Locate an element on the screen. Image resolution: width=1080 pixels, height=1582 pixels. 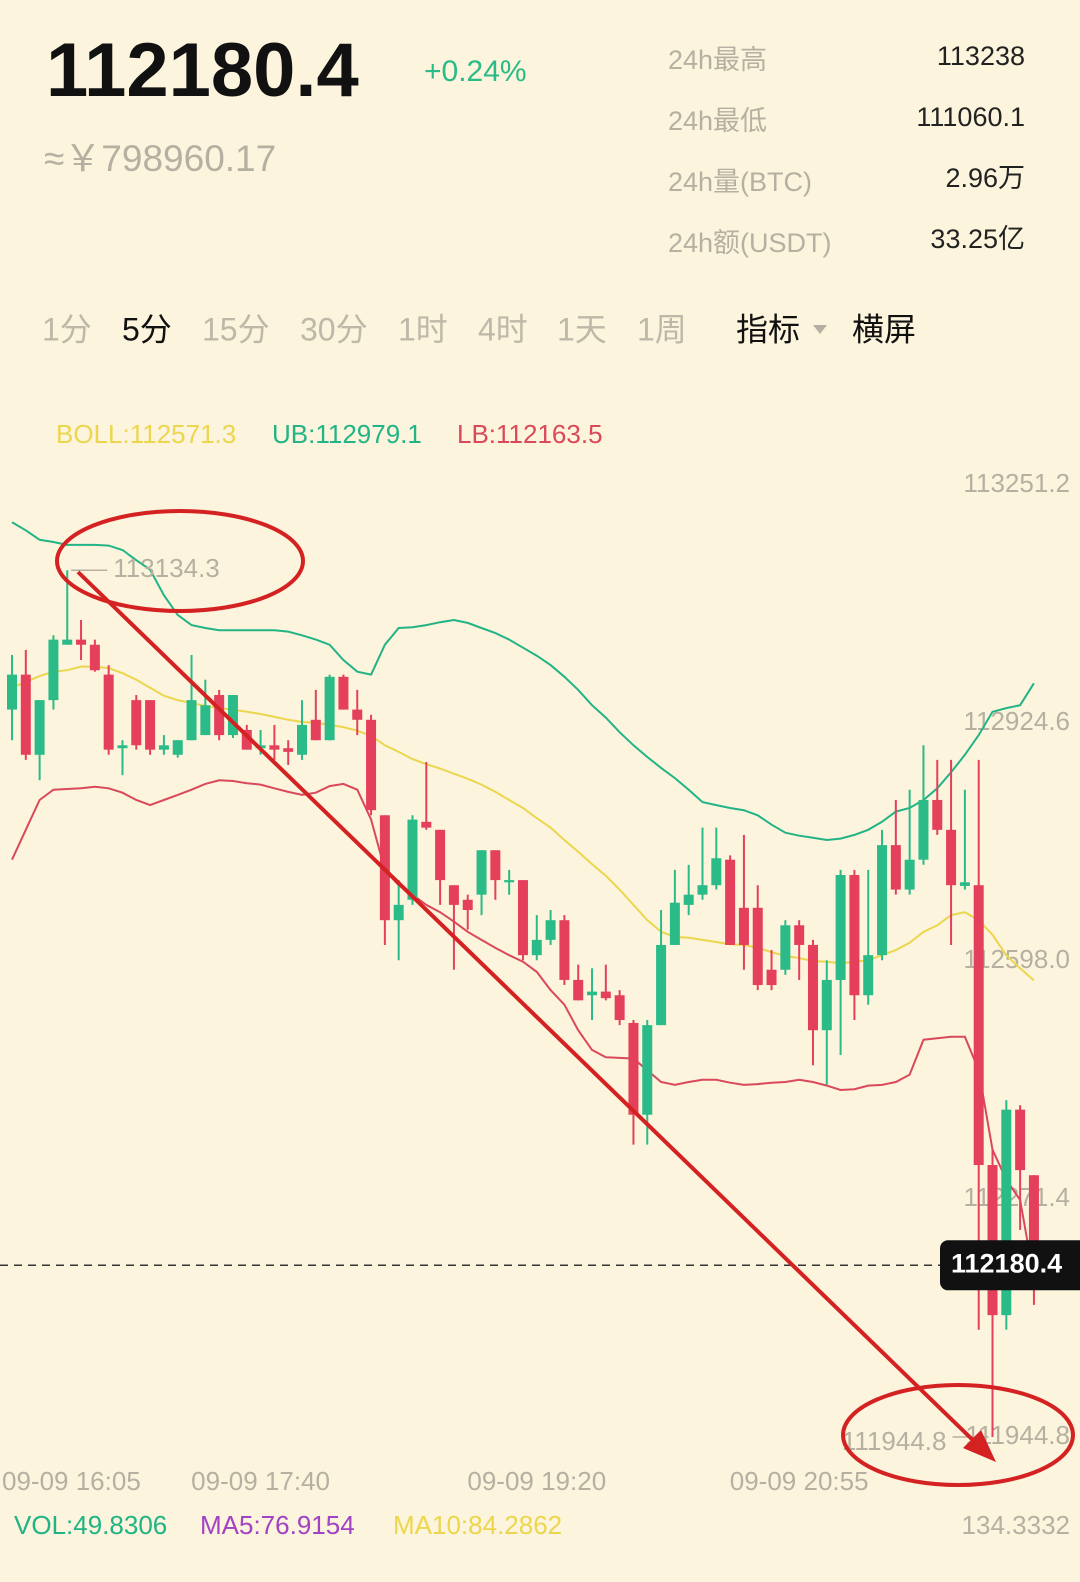
timeframe-tab: 15分 is located at coordinates (236, 329).